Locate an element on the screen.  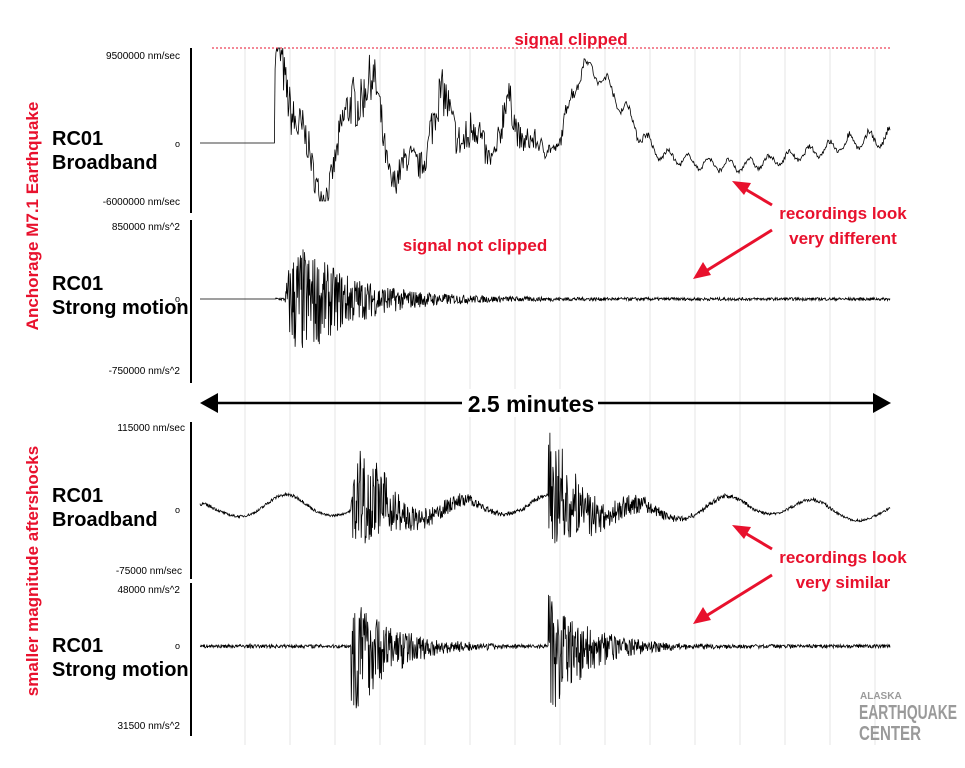
annotation-different-line2: very different is located at coordinates (843, 238).